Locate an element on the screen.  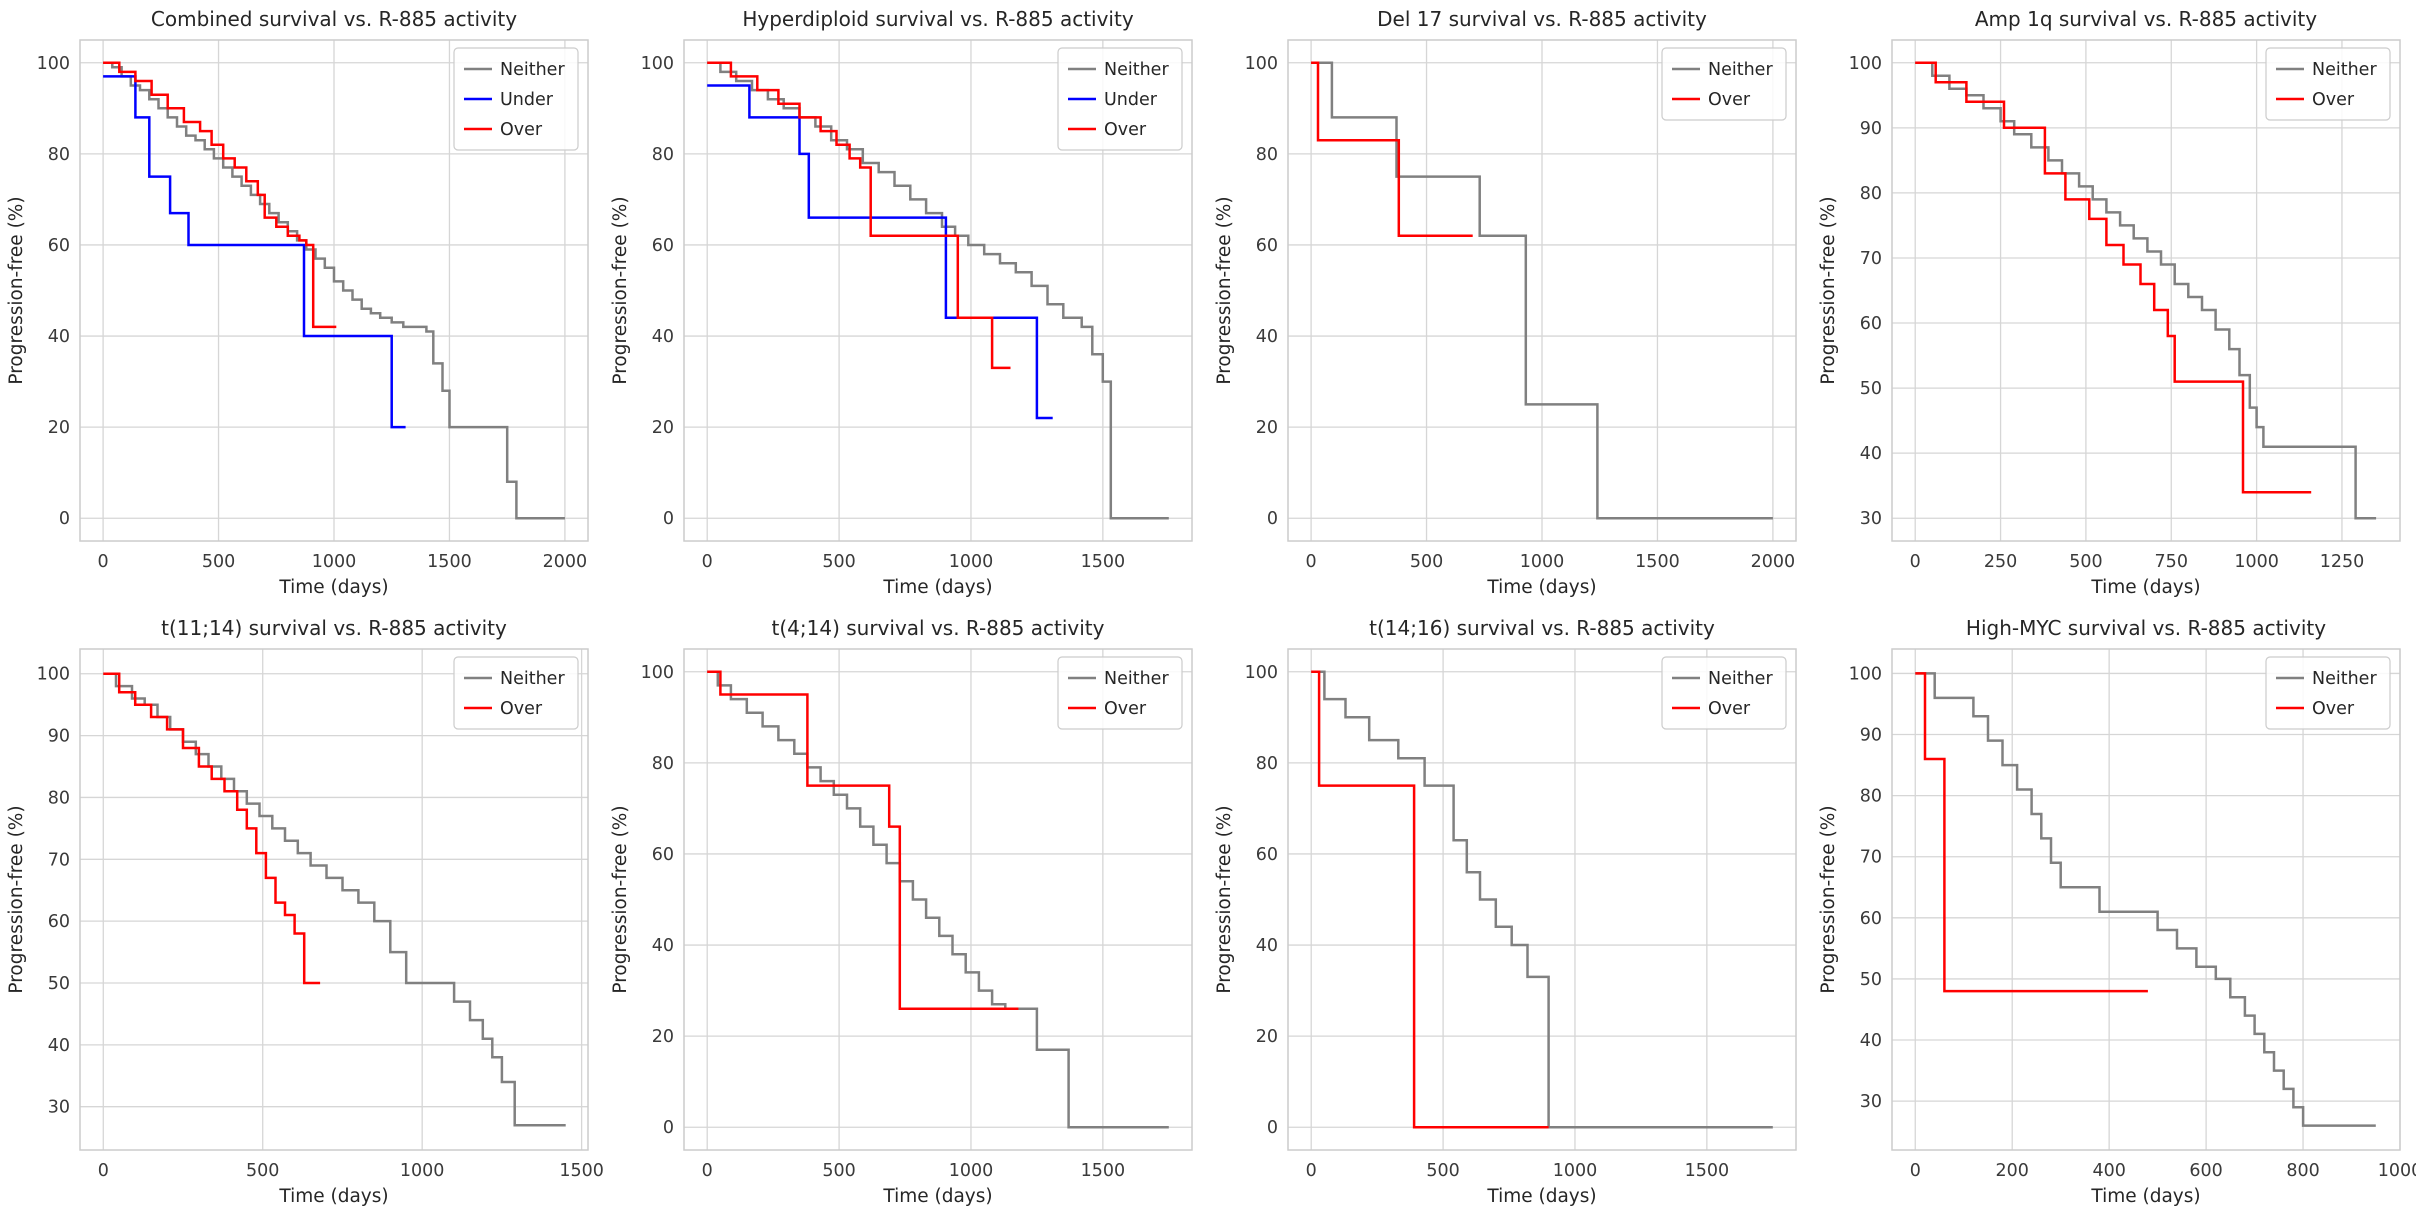
svg-text:Hyperdiploid survival vs. R-88: Hyperdiploid survival vs. R-885 activity is located at coordinates (938, 19).